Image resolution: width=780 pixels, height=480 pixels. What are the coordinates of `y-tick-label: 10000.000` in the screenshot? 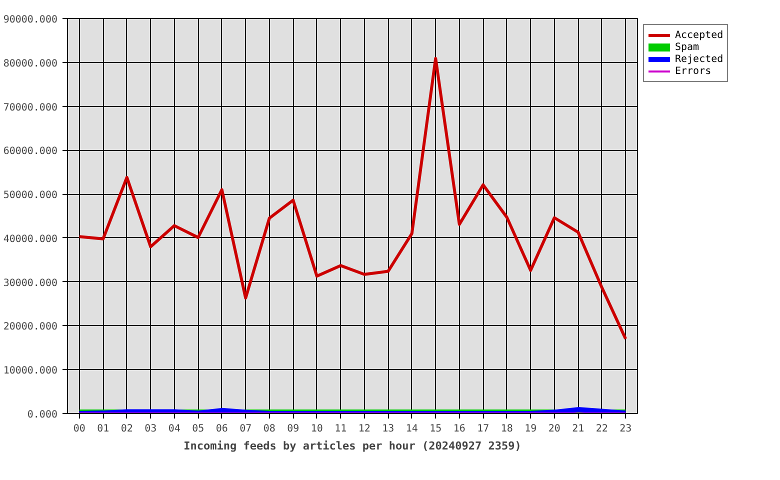 It's located at (30, 371).